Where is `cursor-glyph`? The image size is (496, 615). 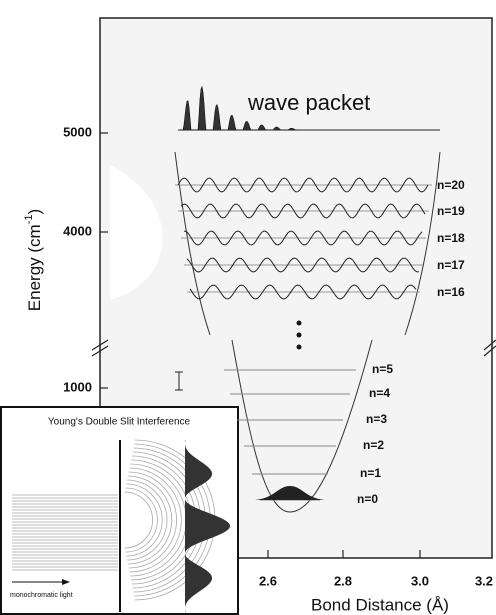
cursor-glyph is located at coordinates (179, 381).